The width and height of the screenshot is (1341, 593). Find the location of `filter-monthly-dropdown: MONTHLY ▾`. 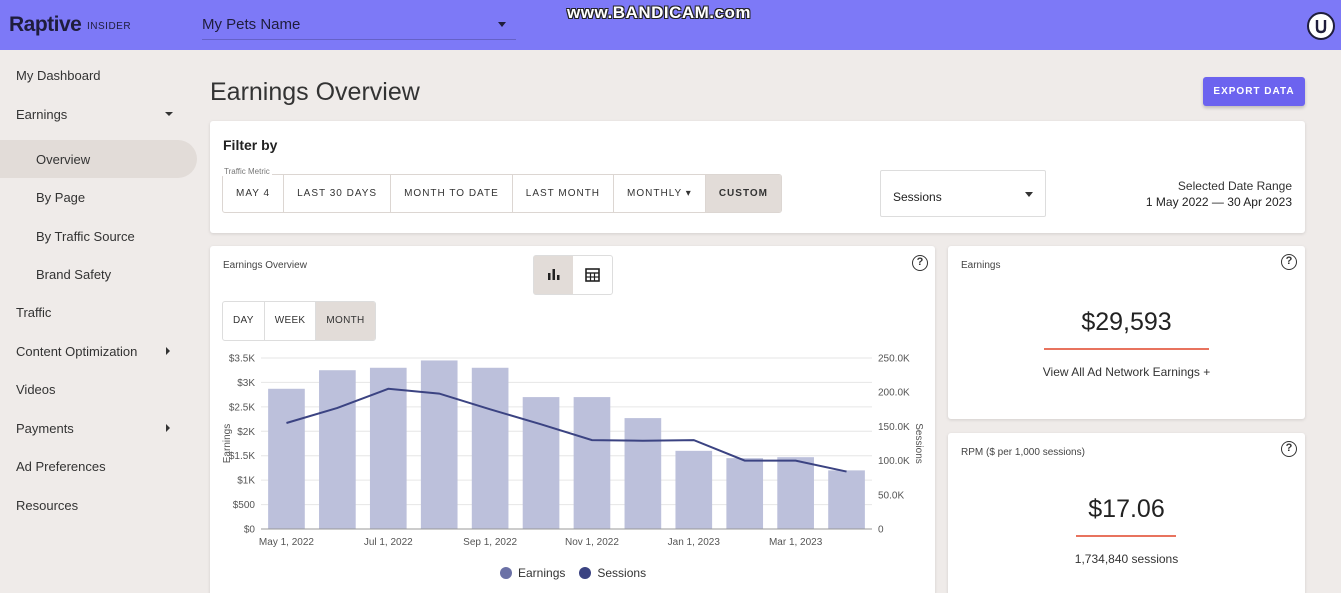

filter-monthly-dropdown: MONTHLY ▾ is located at coordinates (660, 193).